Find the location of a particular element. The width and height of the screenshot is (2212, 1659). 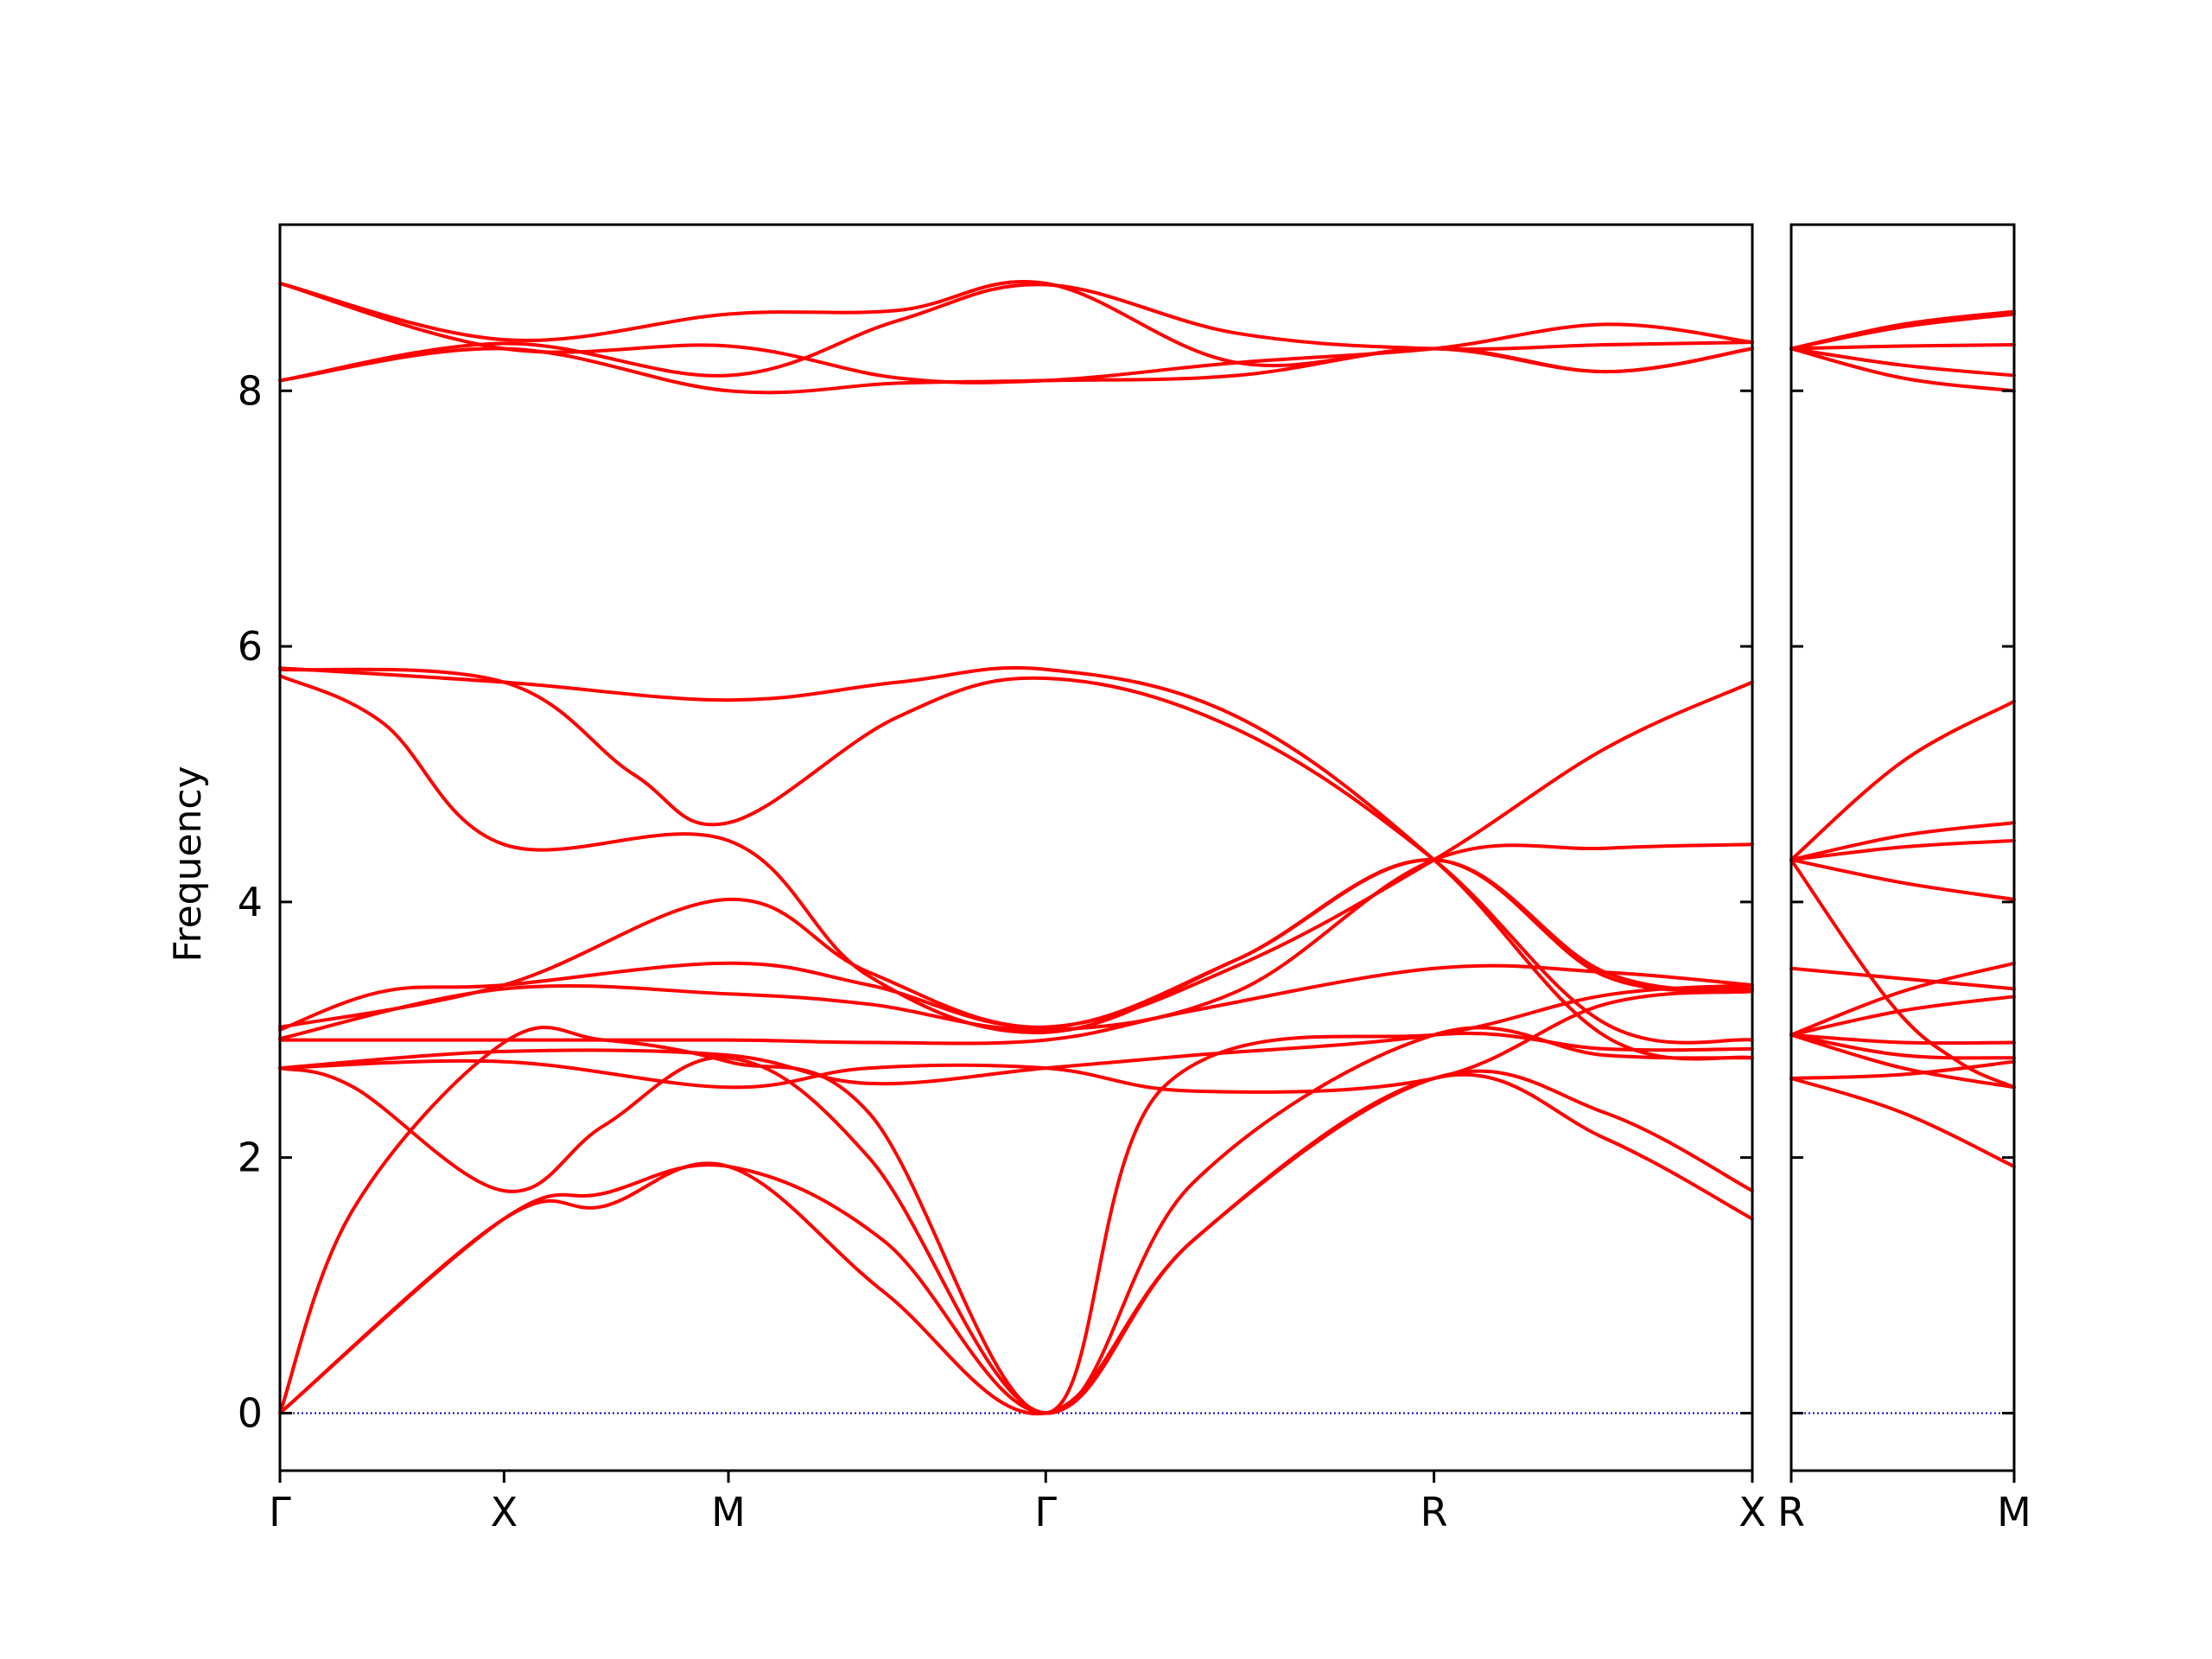

main-xtick-label-3: Γ is located at coordinates (1045, 1512).